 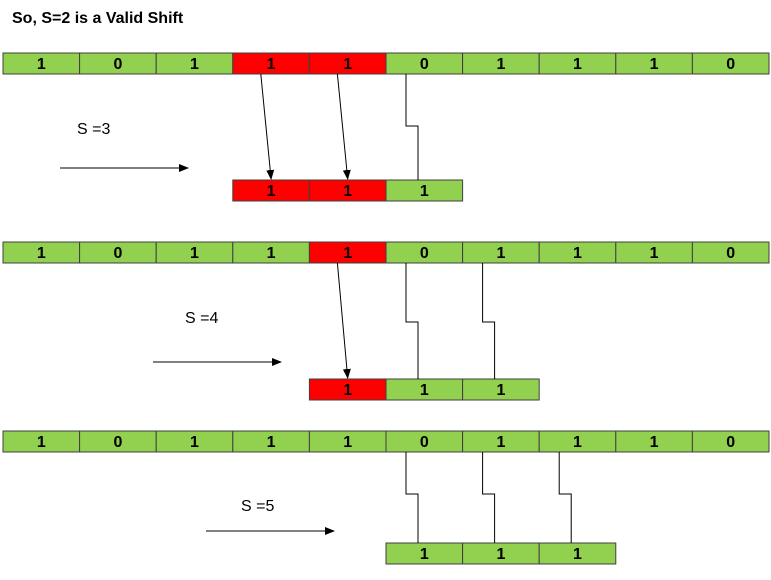 I want to click on shift-label: S =4, so click(x=201, y=318).